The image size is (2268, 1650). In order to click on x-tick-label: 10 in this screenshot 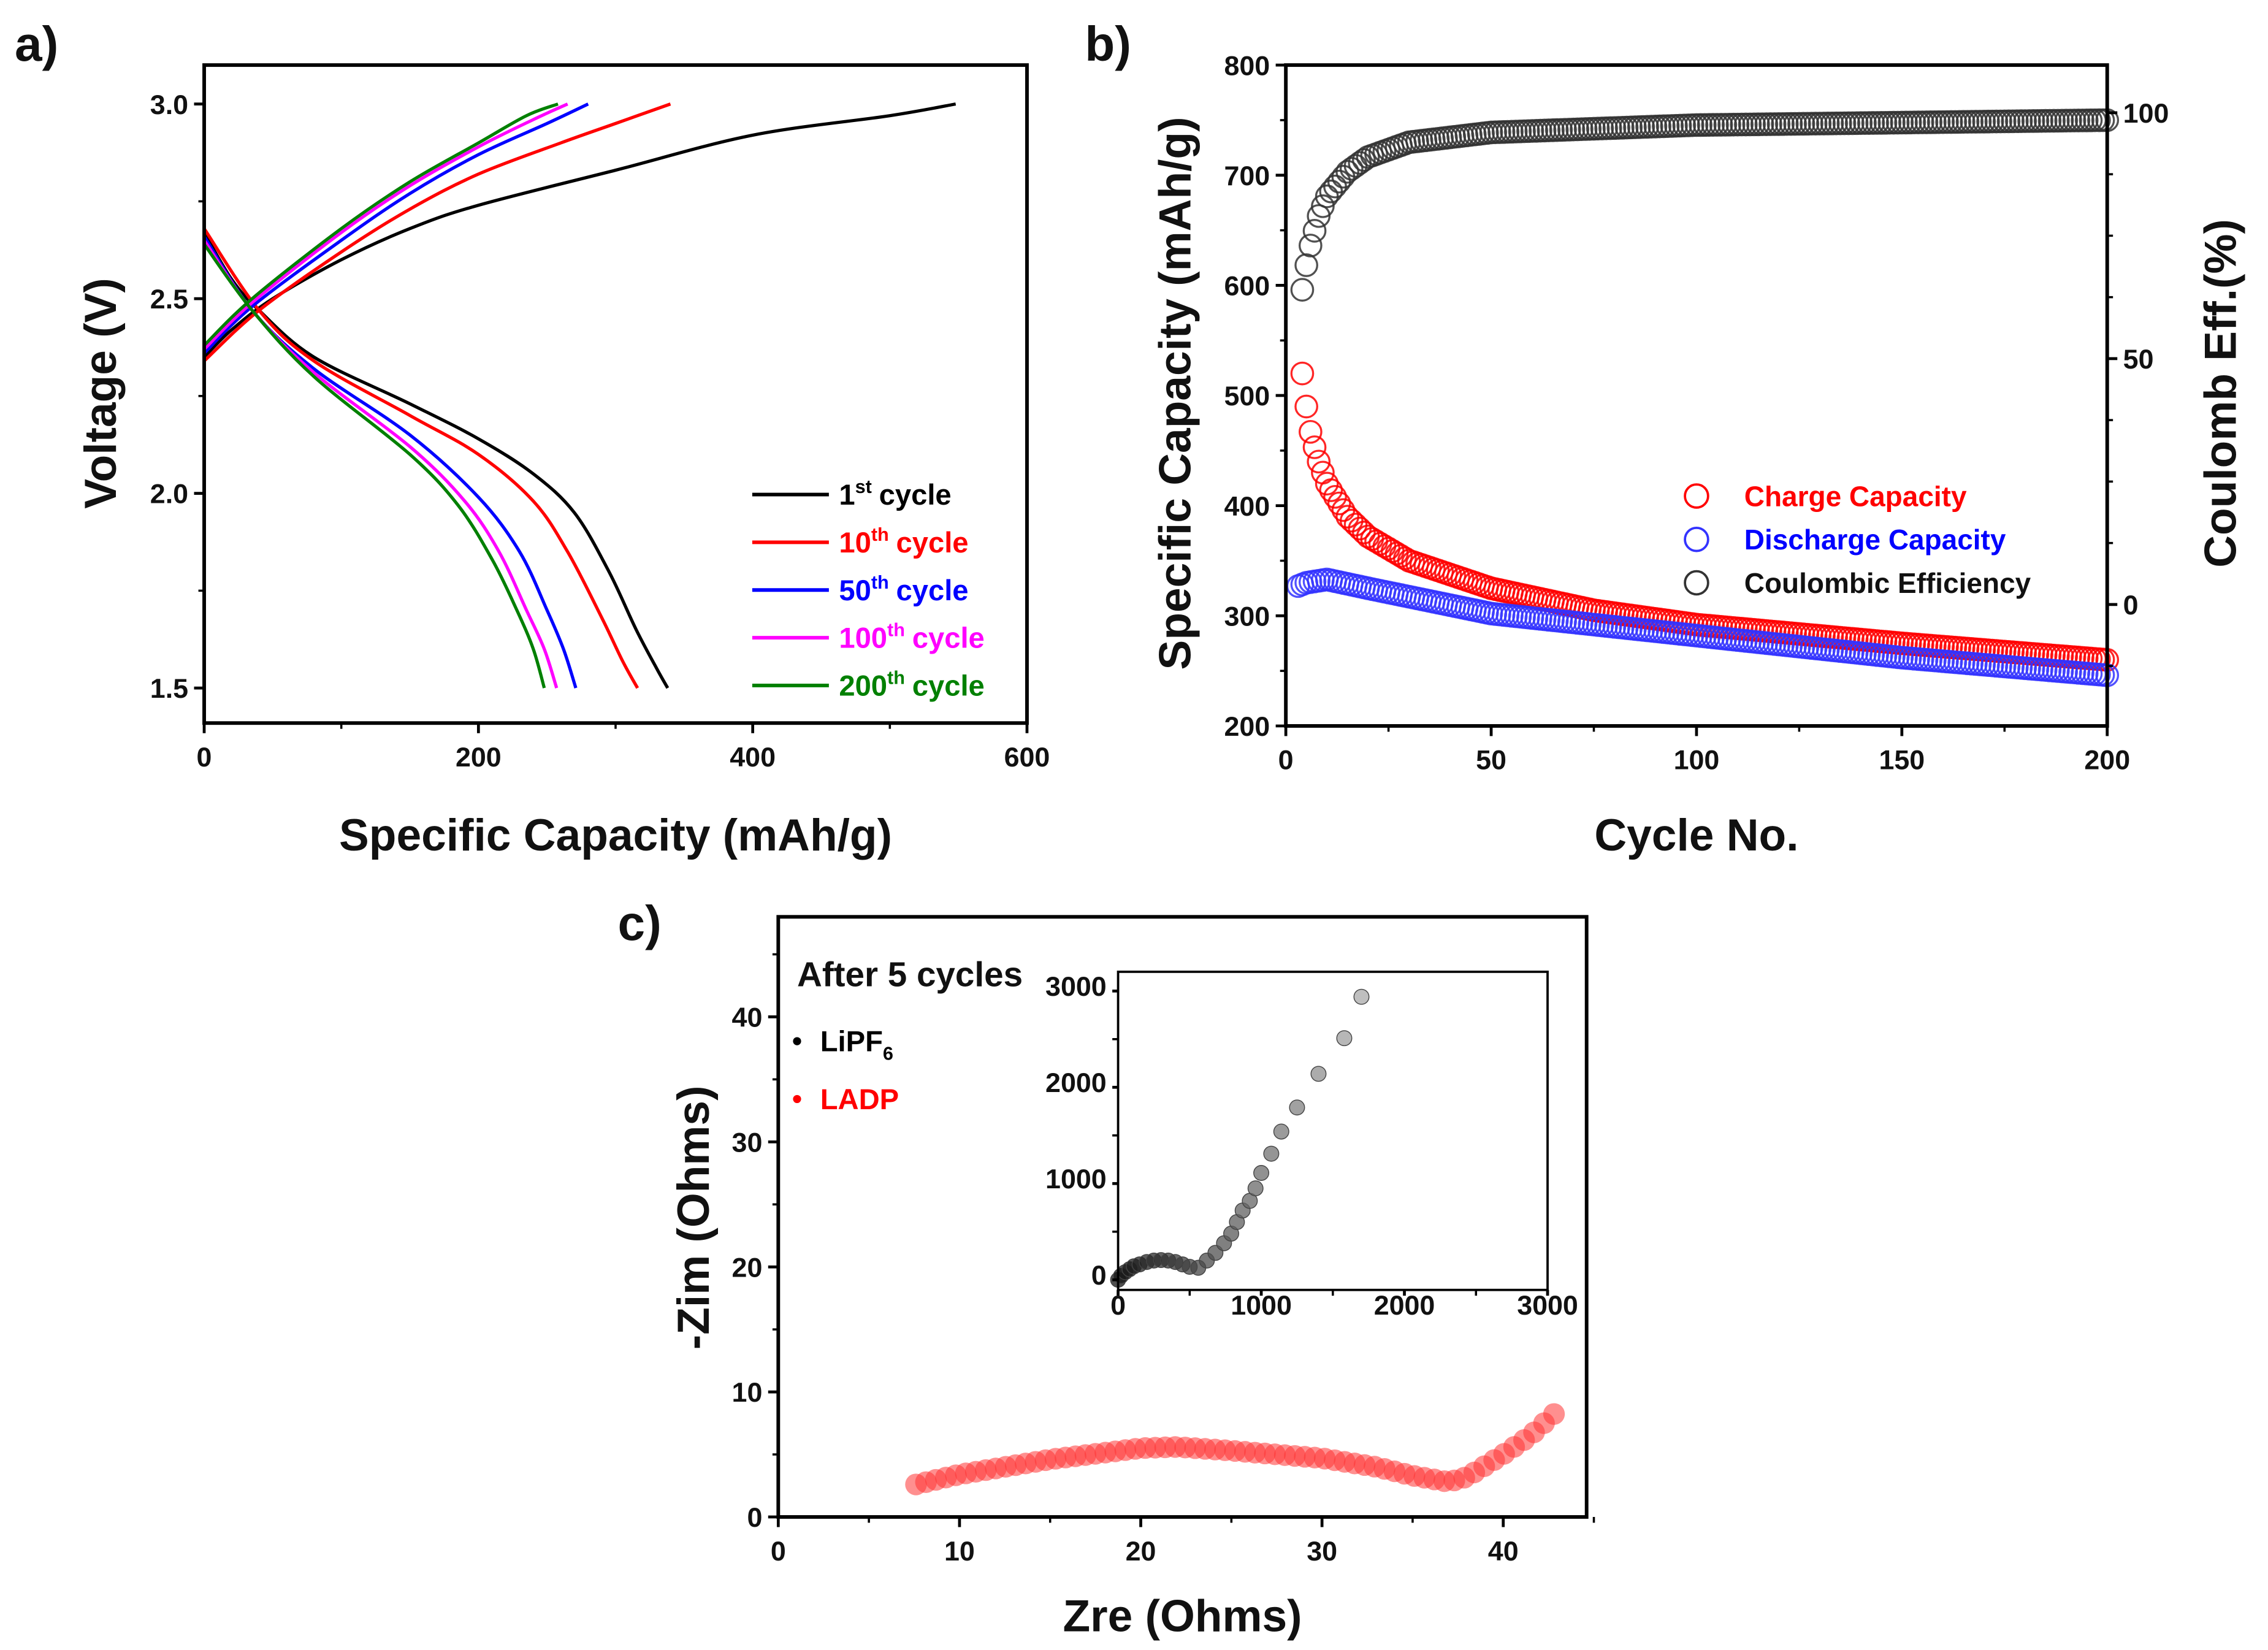, I will do `click(959, 1551)`.